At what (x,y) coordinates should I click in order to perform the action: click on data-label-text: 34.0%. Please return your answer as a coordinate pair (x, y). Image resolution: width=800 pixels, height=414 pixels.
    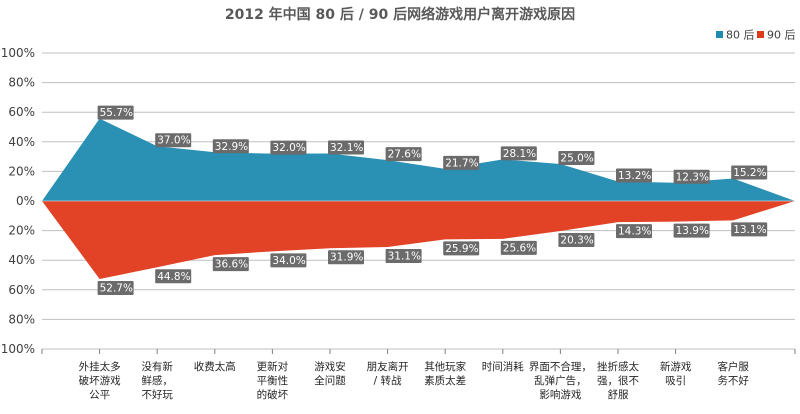
    Looking at the image, I should click on (288, 261).